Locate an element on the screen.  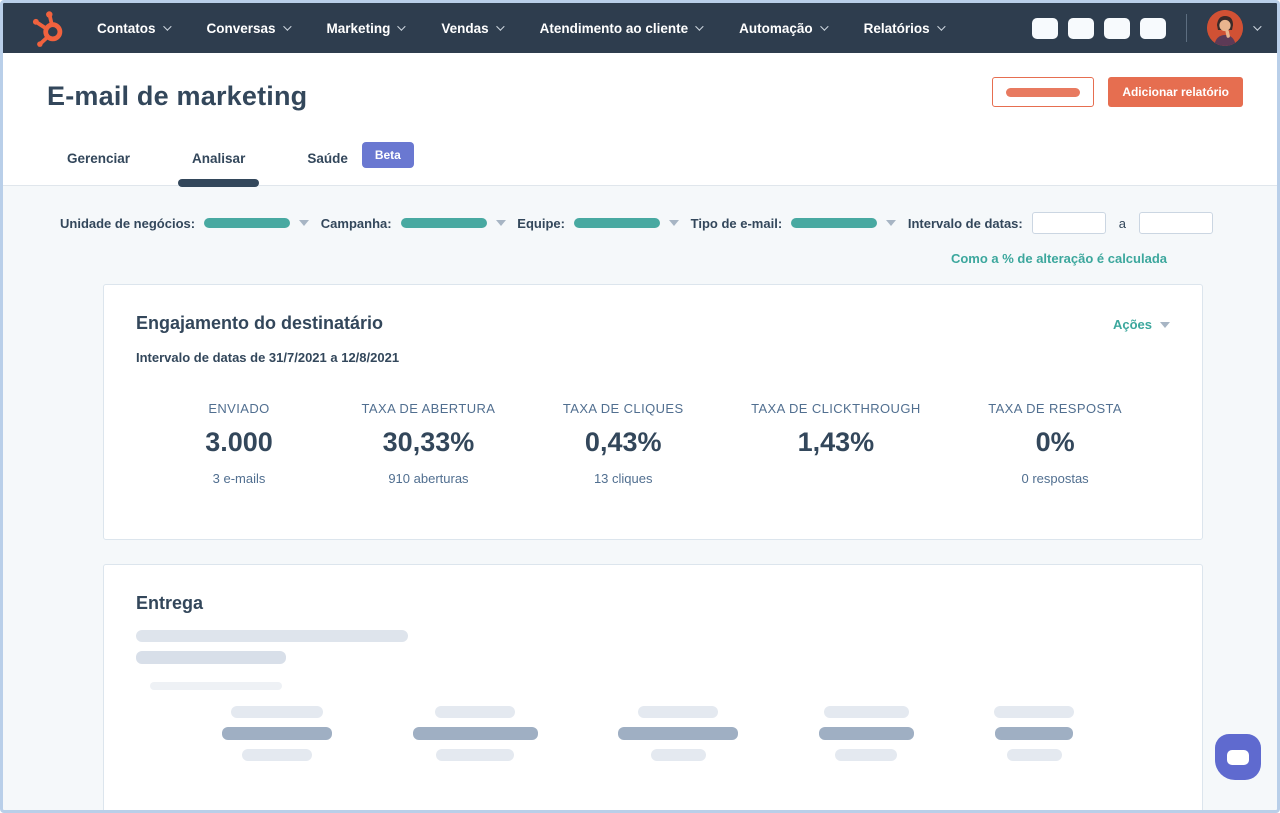
date-end-input is located at coordinates (1175, 223).